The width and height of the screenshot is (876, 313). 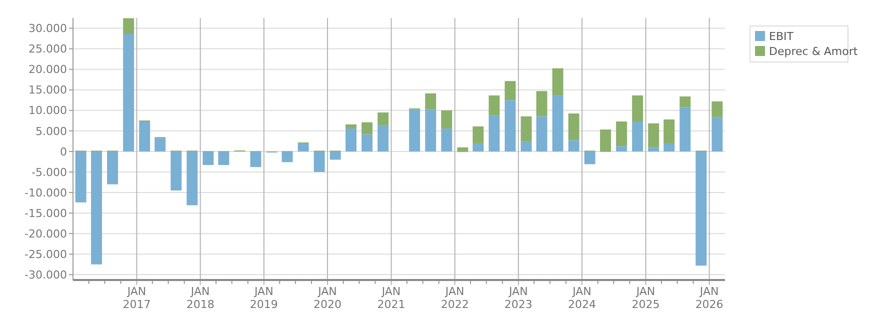 What do you see at coordinates (454, 298) in the screenshot?
I see `x-tick-label: JAN 2022` at bounding box center [454, 298].